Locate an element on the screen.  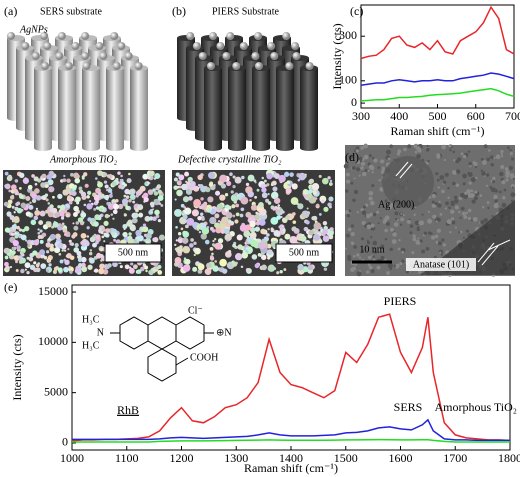
lattice-label: Anatase (101) is located at coordinates (441, 264).